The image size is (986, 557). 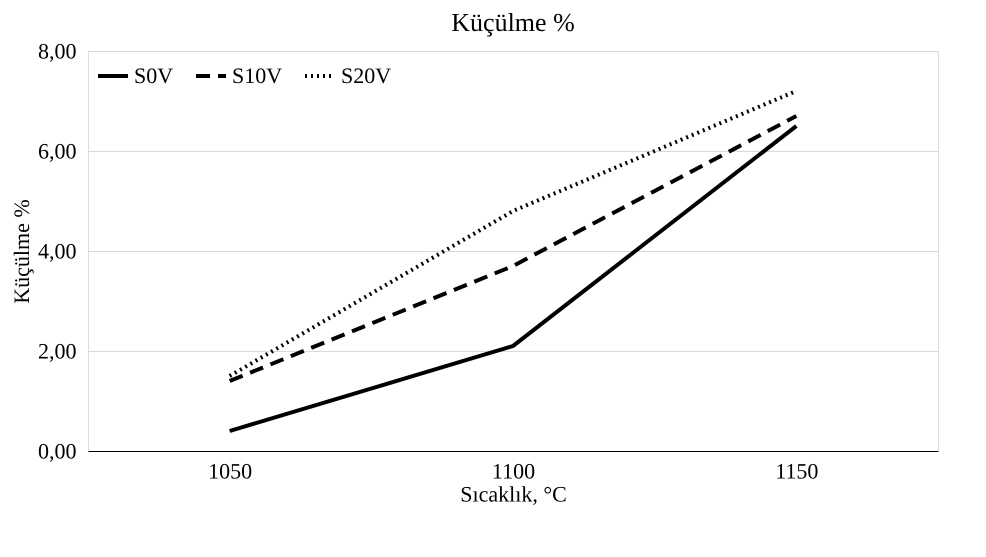 I want to click on x-tick-label: 1050, so click(x=230, y=471).